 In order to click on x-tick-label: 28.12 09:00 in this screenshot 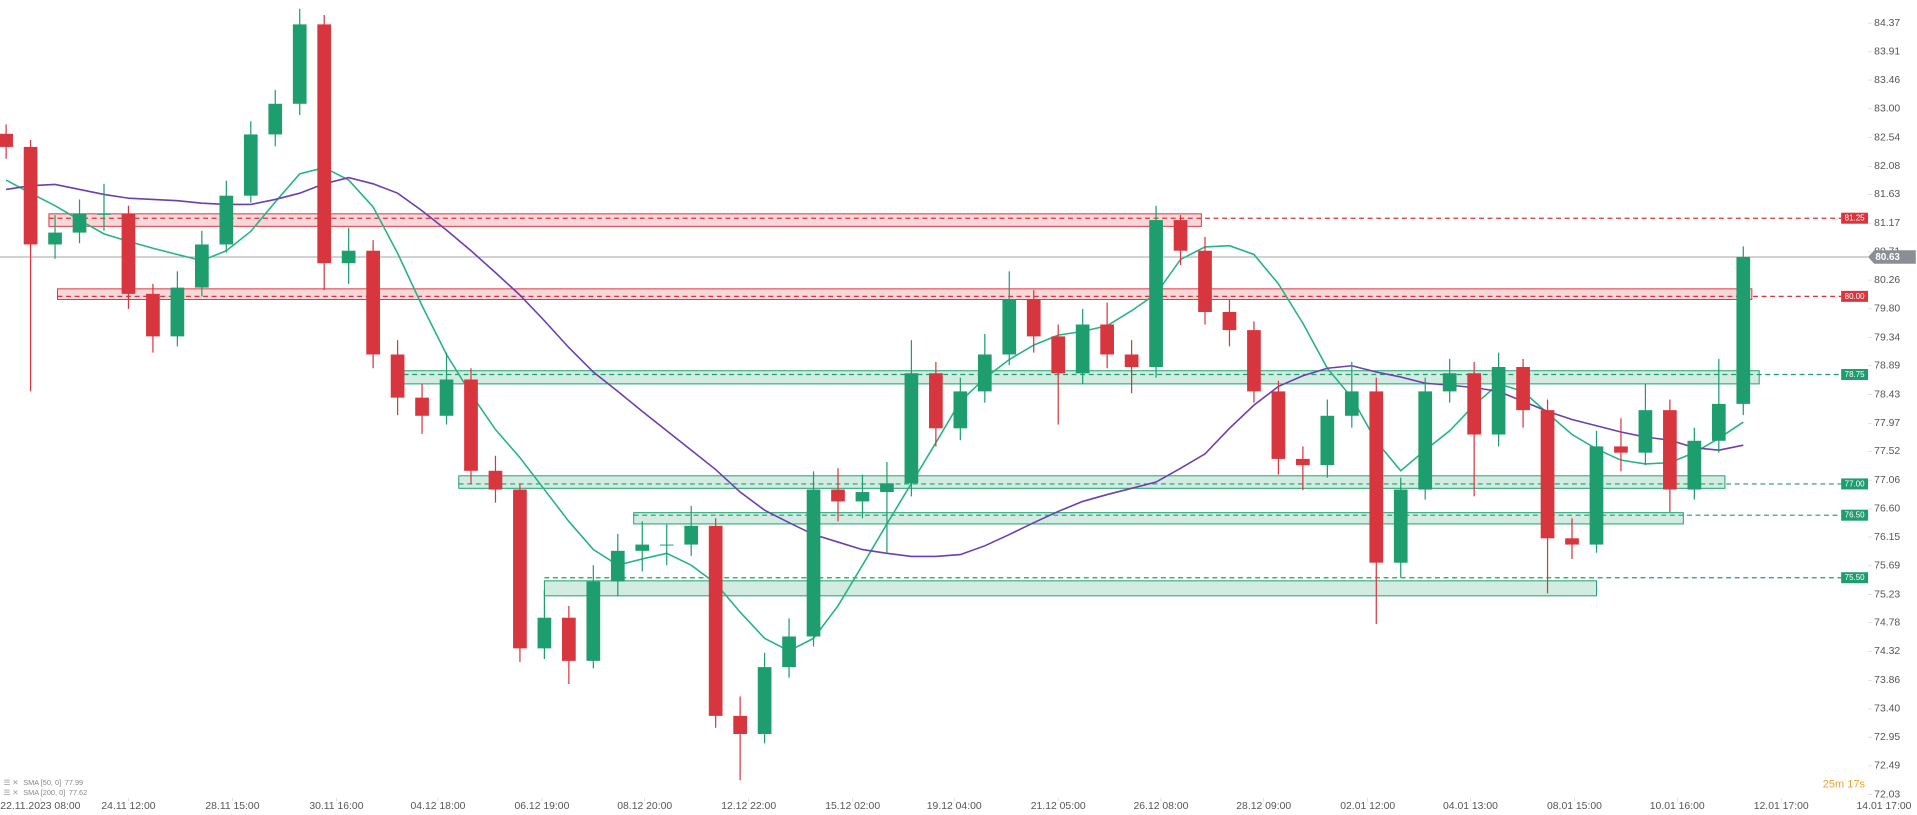, I will do `click(1263, 806)`.